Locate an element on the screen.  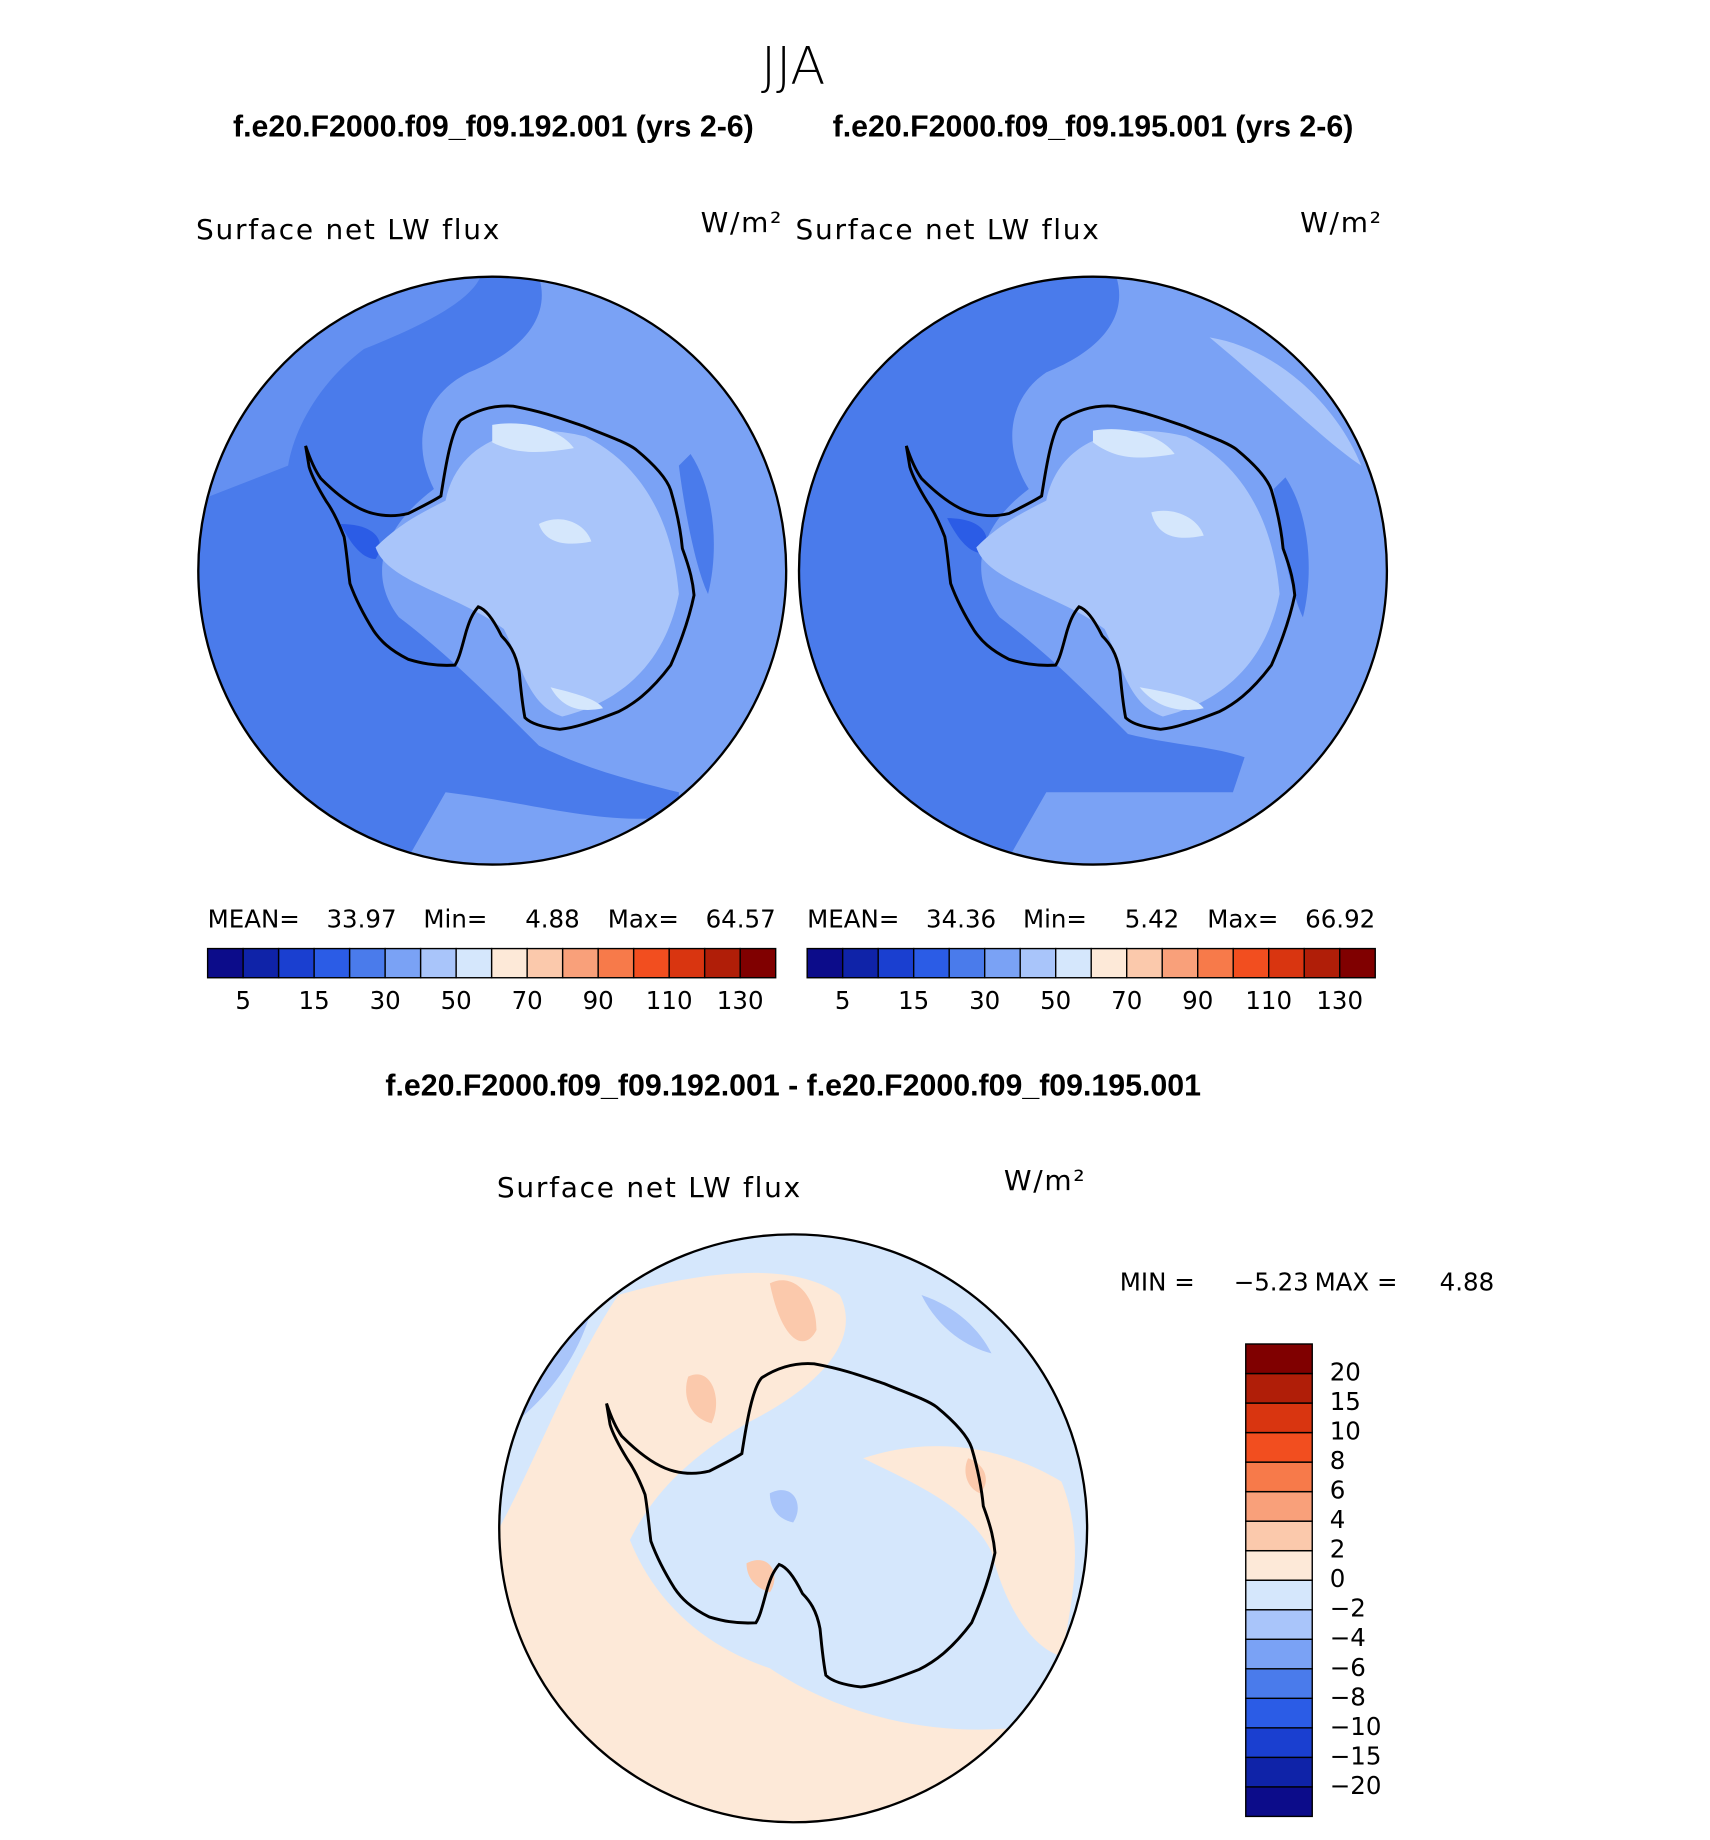
stat-value: 34.36 is located at coordinates (961, 919).